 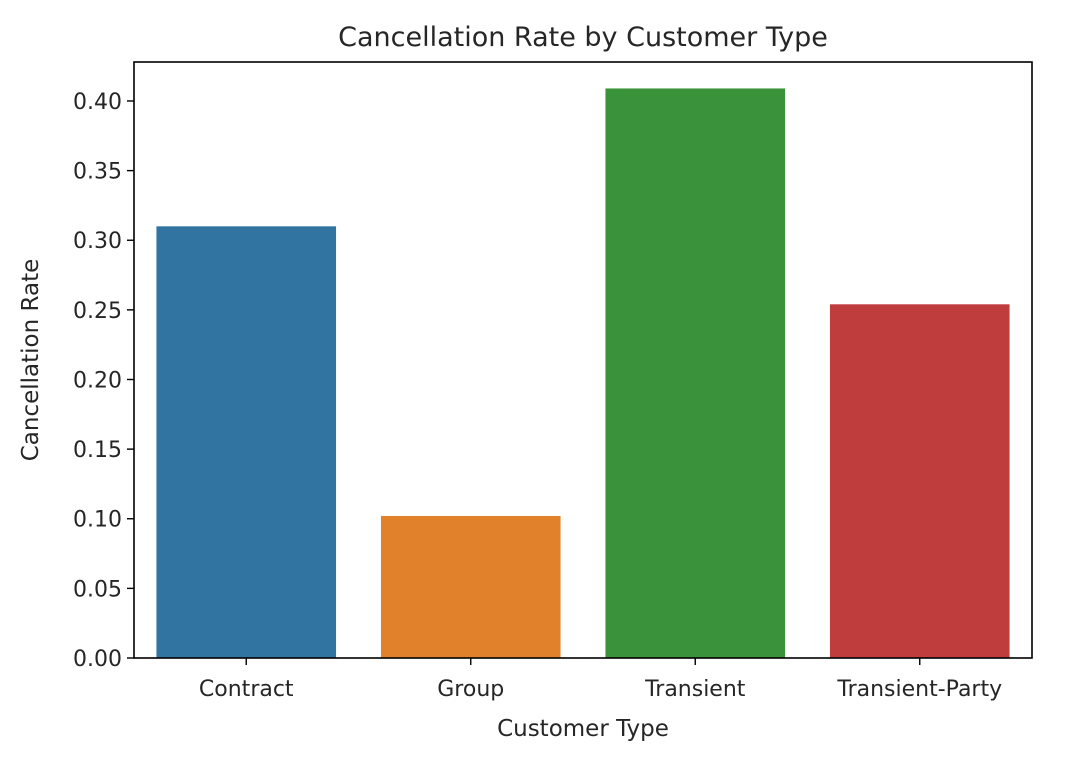 What do you see at coordinates (695, 373) in the screenshot?
I see `bar-transient` at bounding box center [695, 373].